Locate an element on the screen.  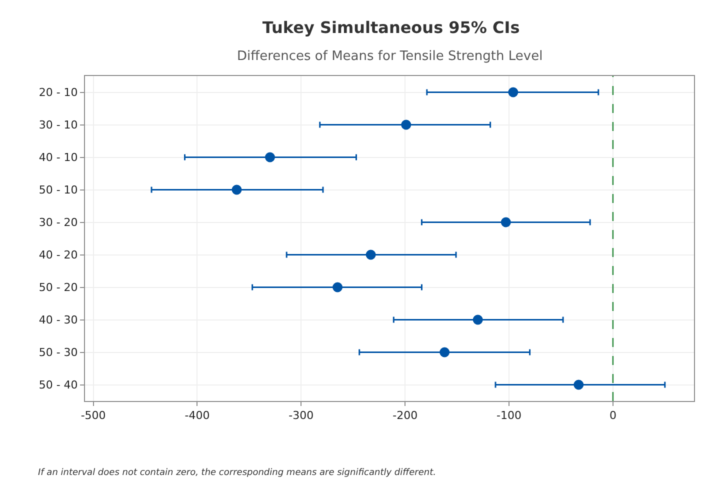
x-tick-label: 0 is located at coordinates (612, 415).